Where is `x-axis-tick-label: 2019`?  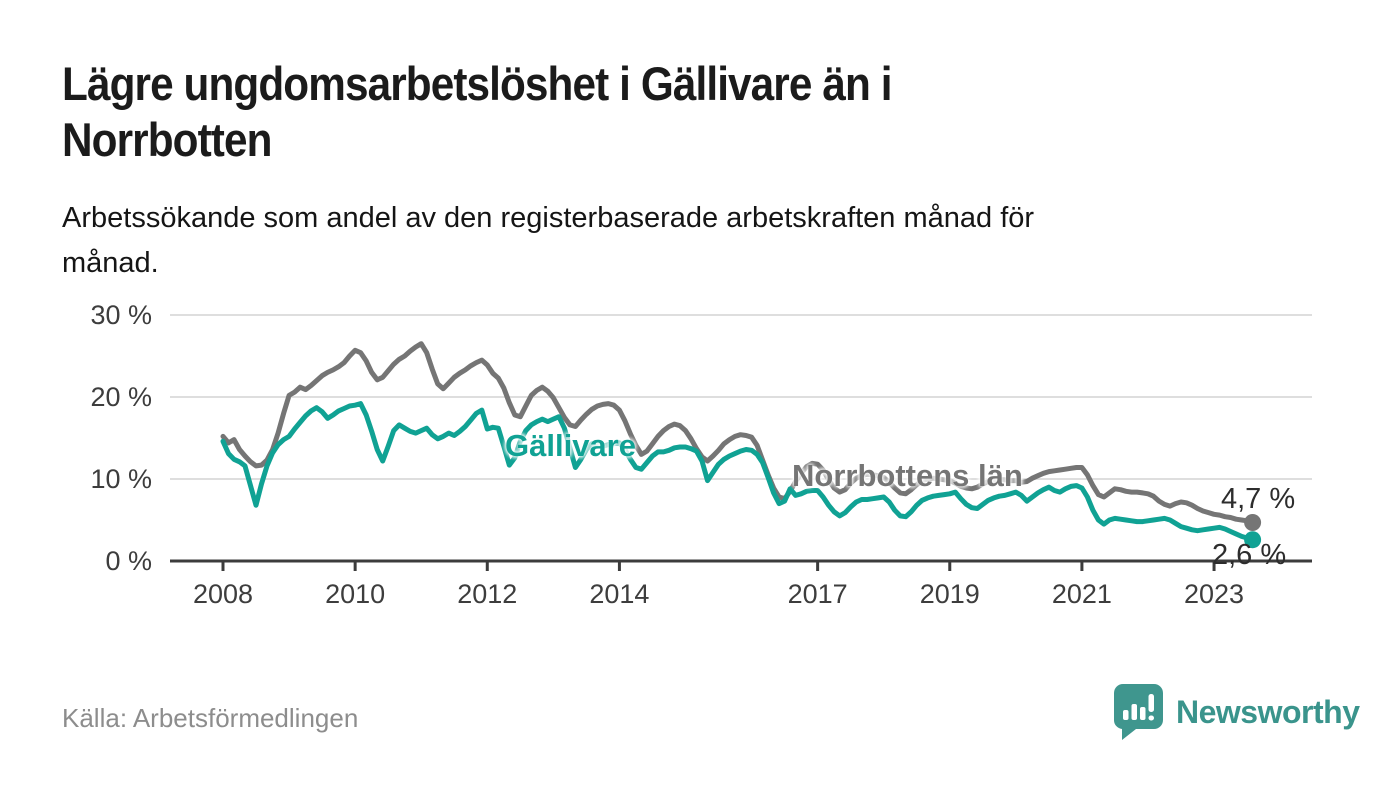 x-axis-tick-label: 2019 is located at coordinates (950, 594).